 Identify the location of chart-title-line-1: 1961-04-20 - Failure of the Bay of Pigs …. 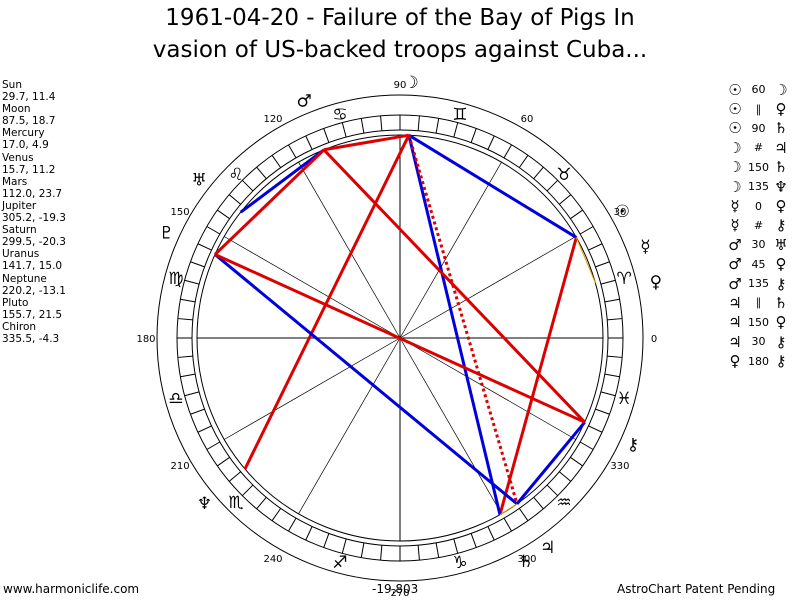
(400, 18).